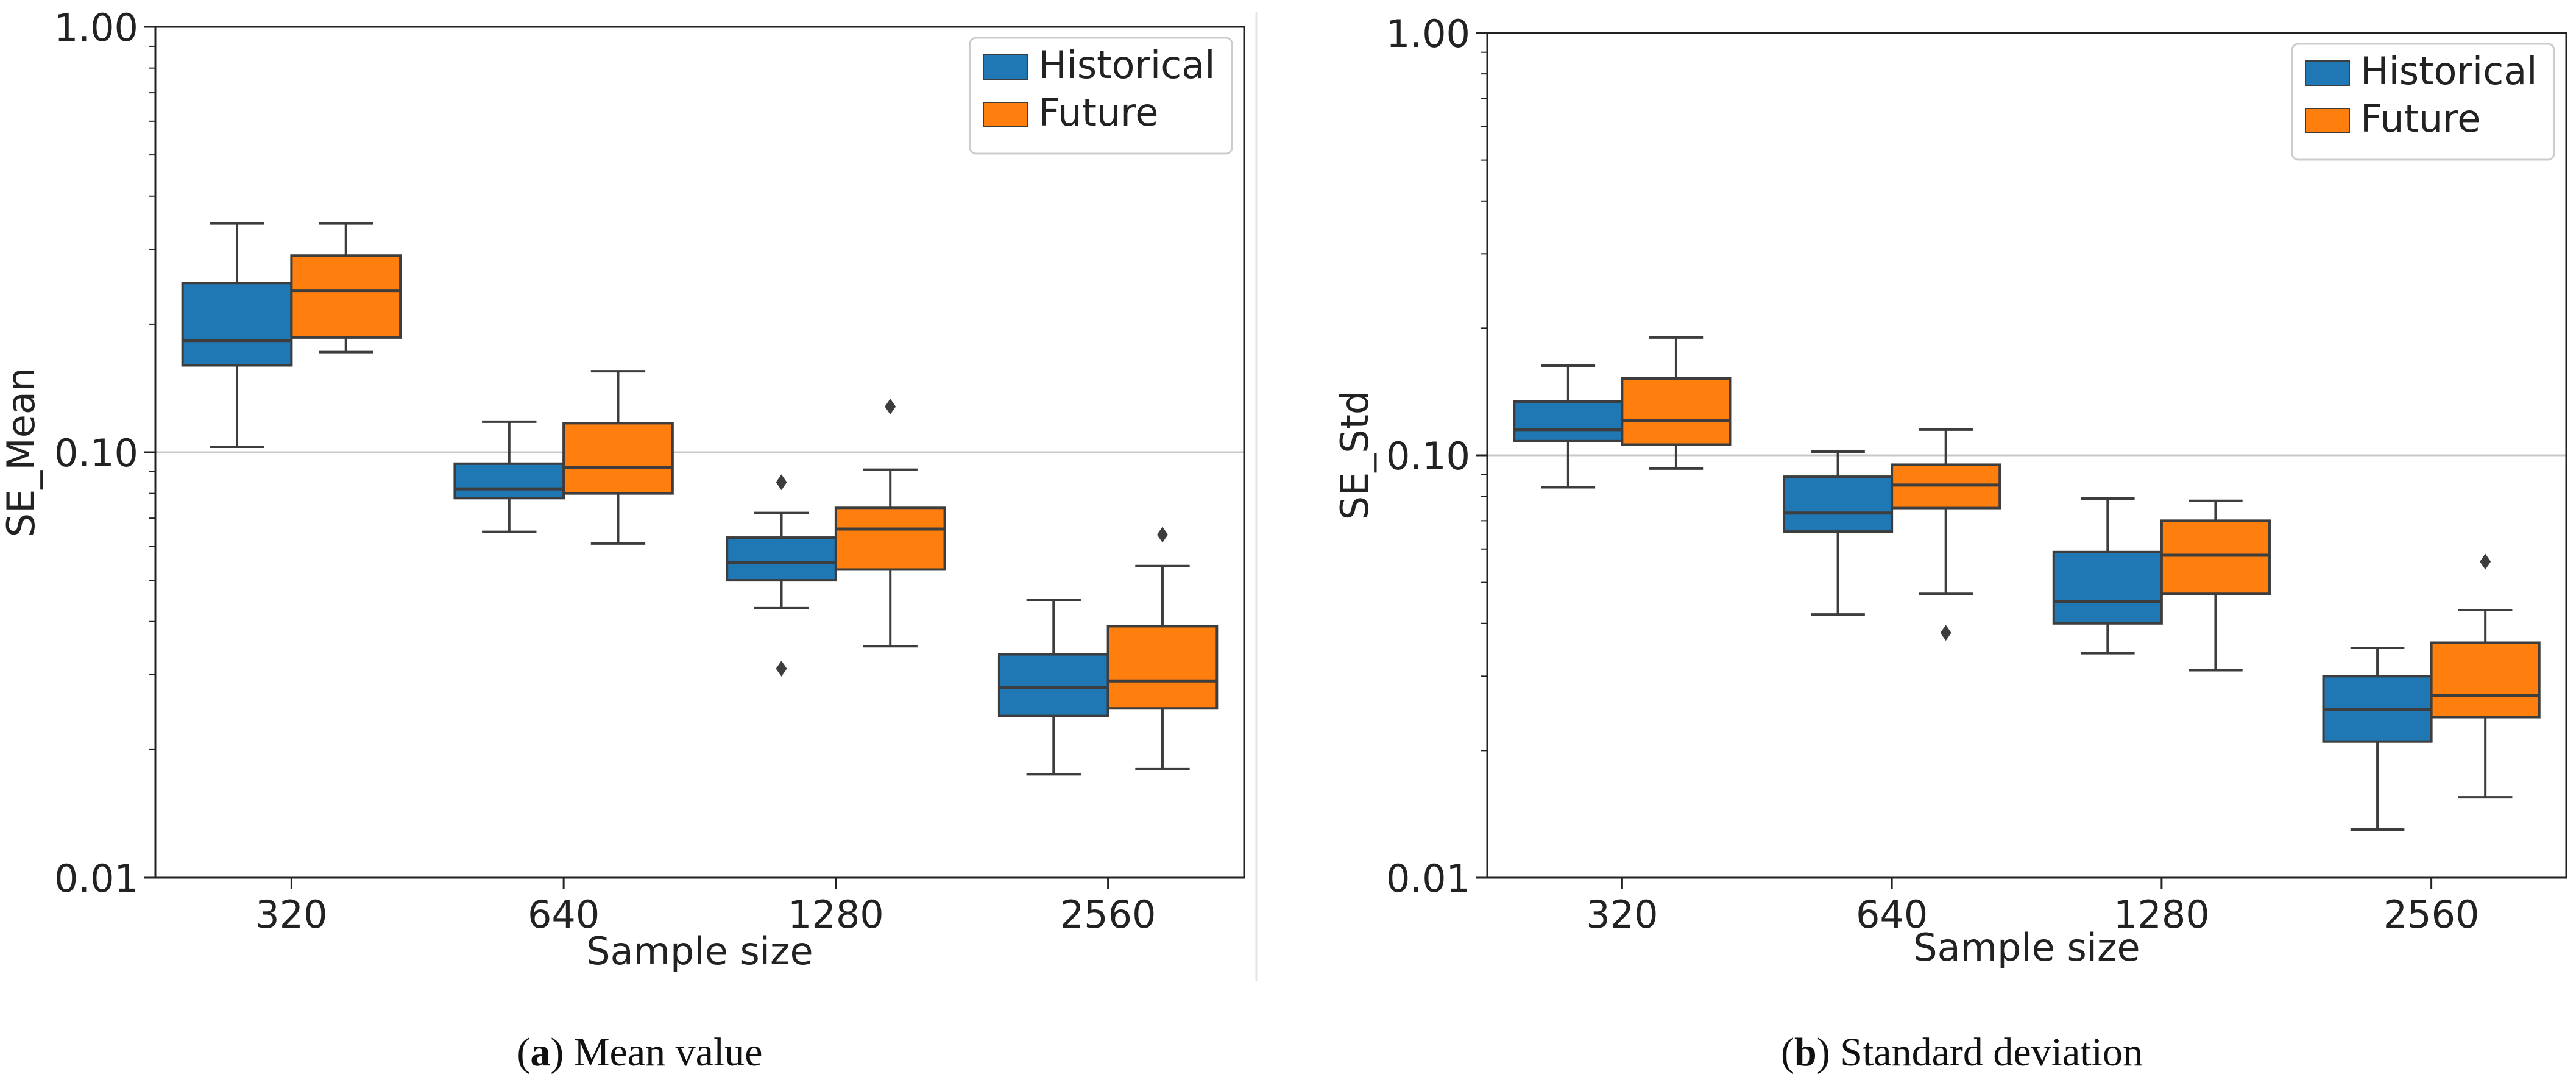 This screenshot has width=2576, height=1091. I want to click on caption-text: Mean value, so click(668, 1052).